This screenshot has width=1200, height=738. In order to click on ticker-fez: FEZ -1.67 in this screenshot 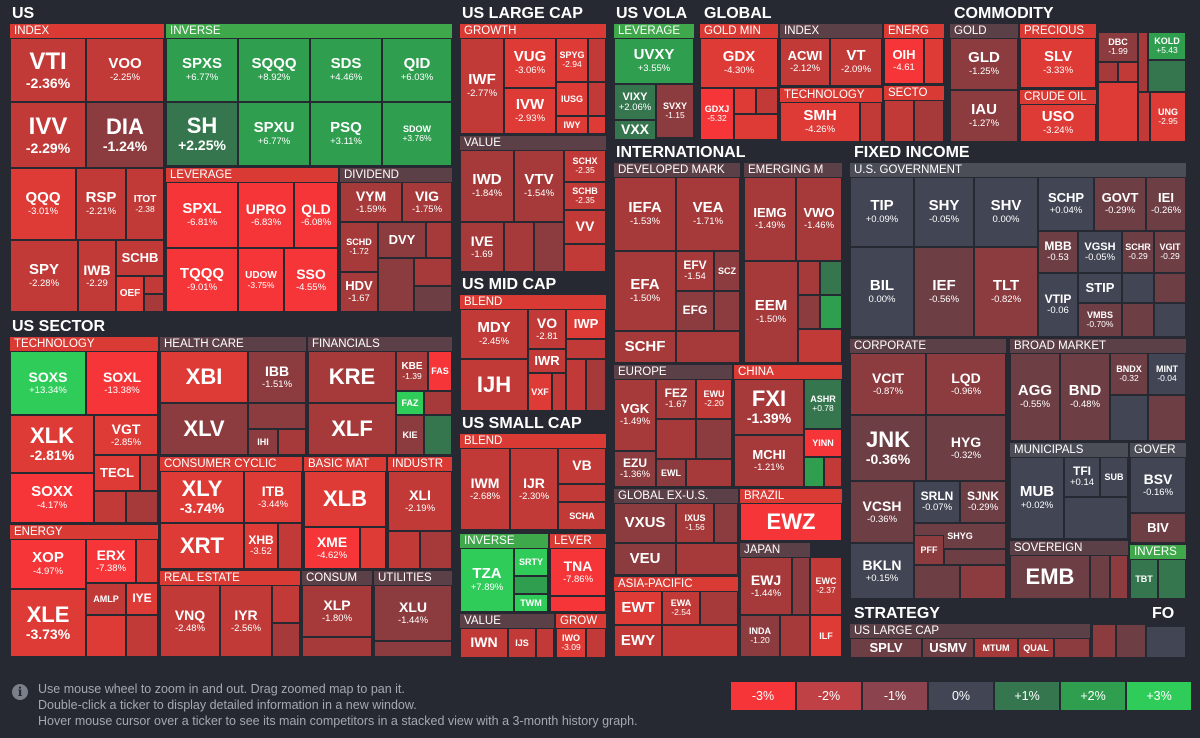, I will do `click(676, 399)`.